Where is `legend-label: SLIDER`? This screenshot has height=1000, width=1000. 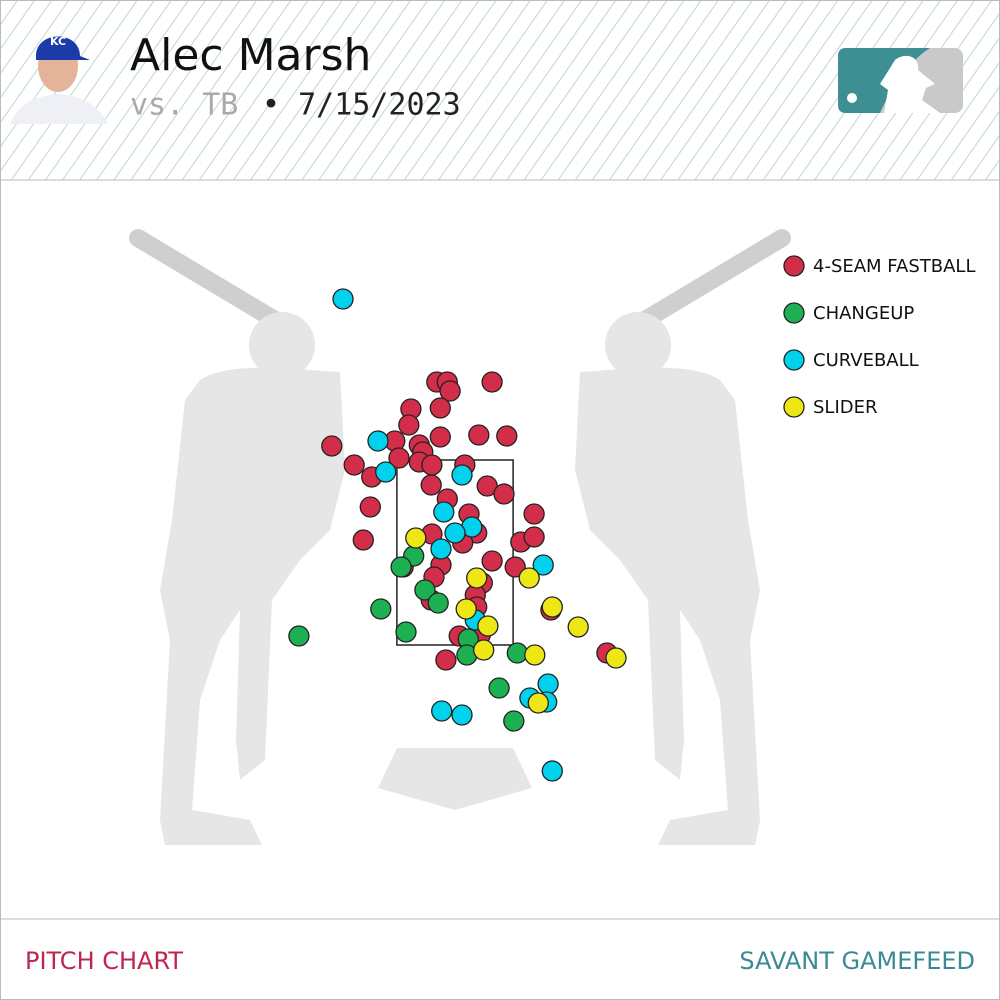 legend-label: SLIDER is located at coordinates (845, 407).